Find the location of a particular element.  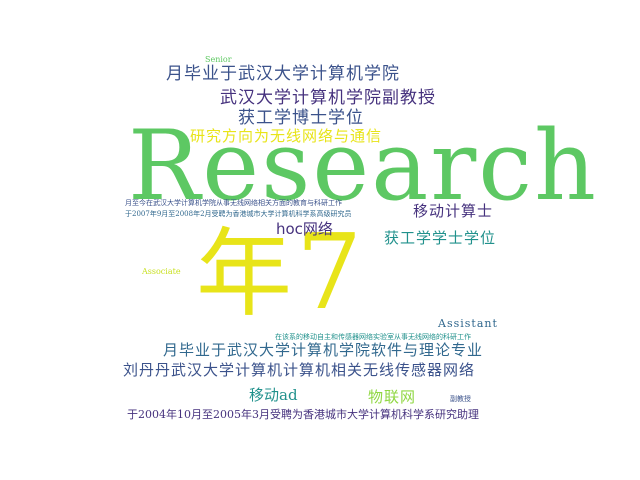

word-mobile-computing: 移动计算士 is located at coordinates (453, 211).